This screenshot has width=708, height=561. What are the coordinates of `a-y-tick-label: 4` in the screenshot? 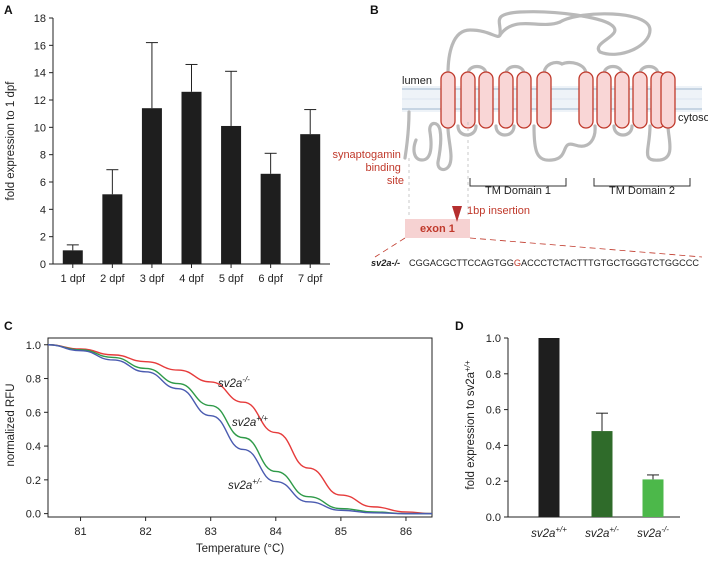 It's located at (43, 210).